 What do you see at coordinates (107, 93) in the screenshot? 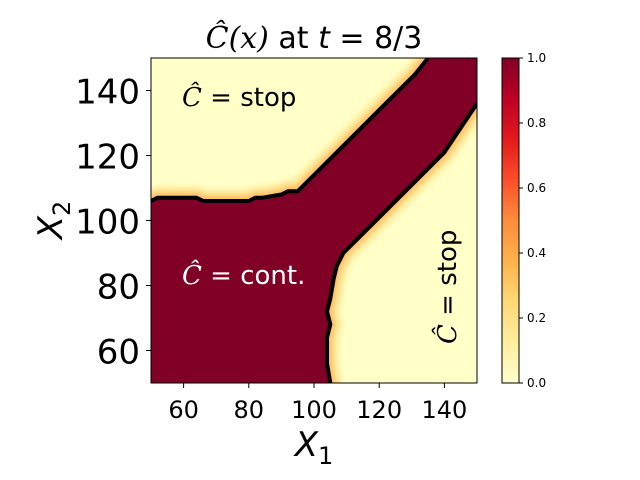
I see `y-tick-label: 140` at bounding box center [107, 93].